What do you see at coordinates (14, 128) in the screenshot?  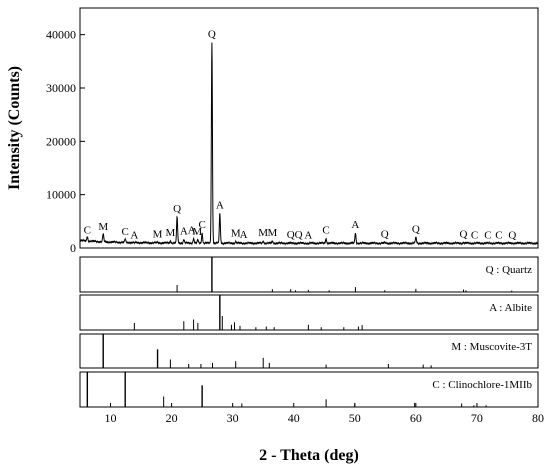 I see `y-axis-title: Intensity (Counts)` at bounding box center [14, 128].